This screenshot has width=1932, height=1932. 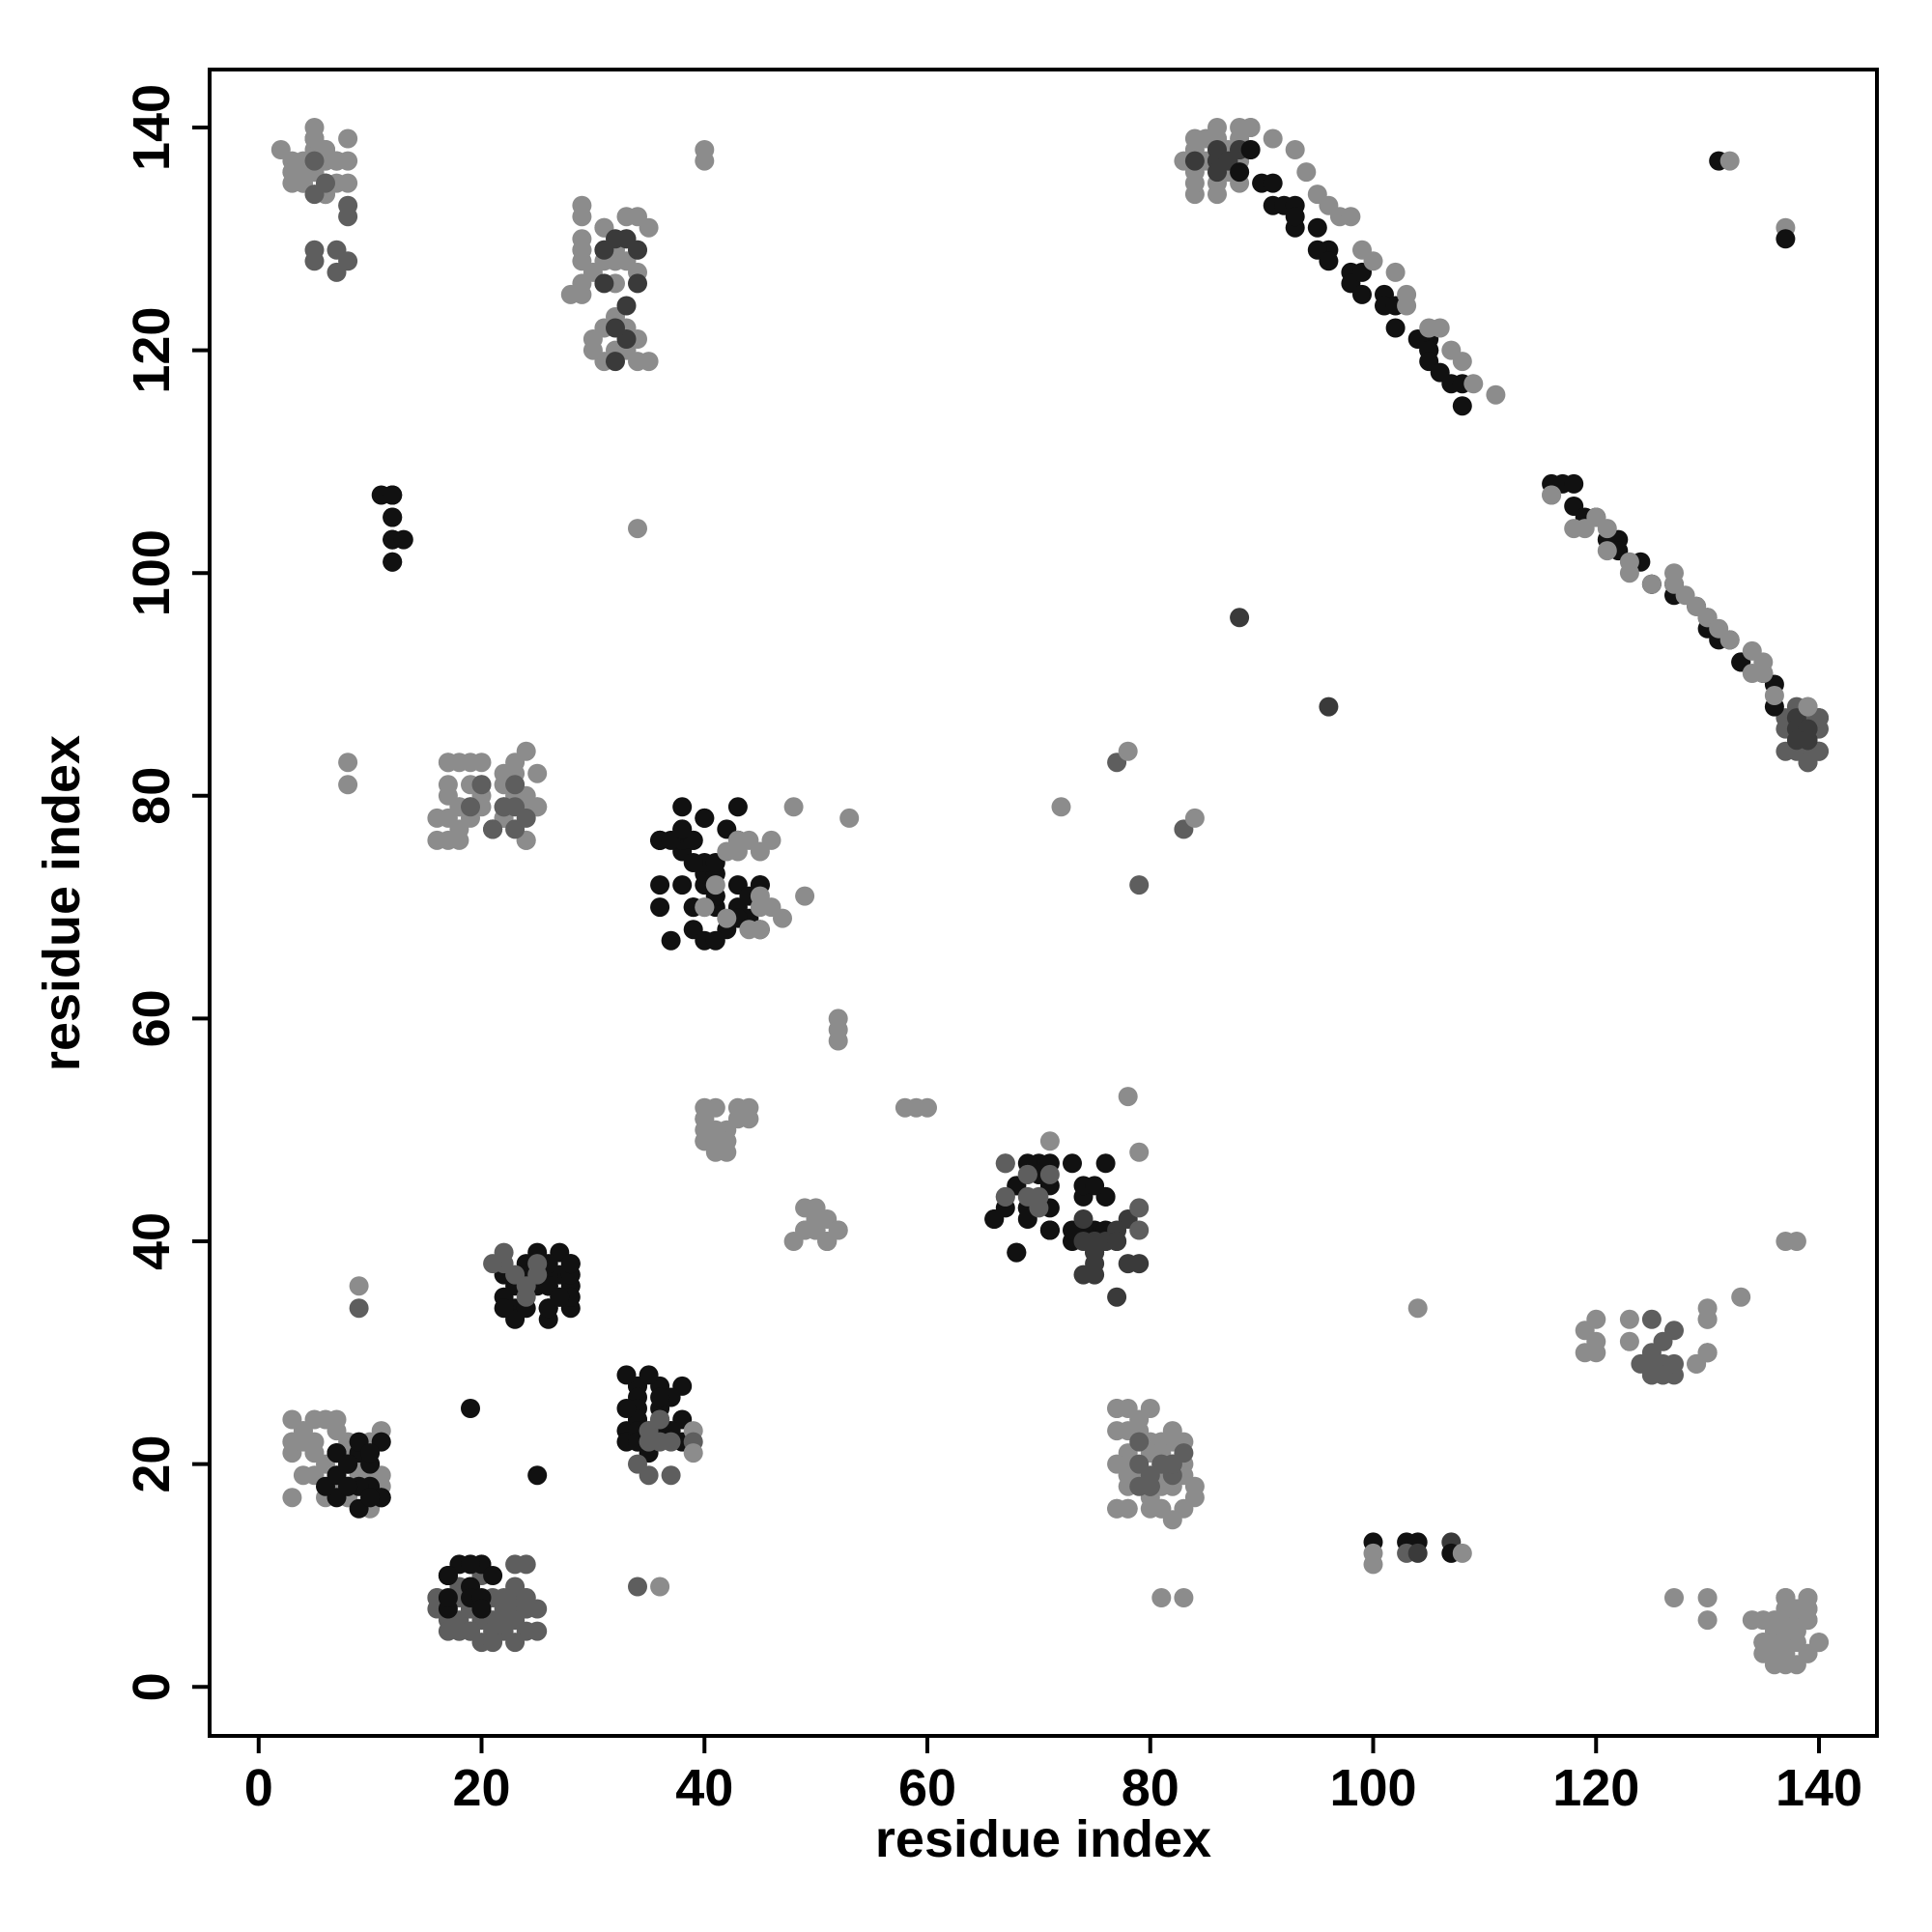 What do you see at coordinates (927, 1788) in the screenshot?
I see `x-tick-label: 60` at bounding box center [927, 1788].